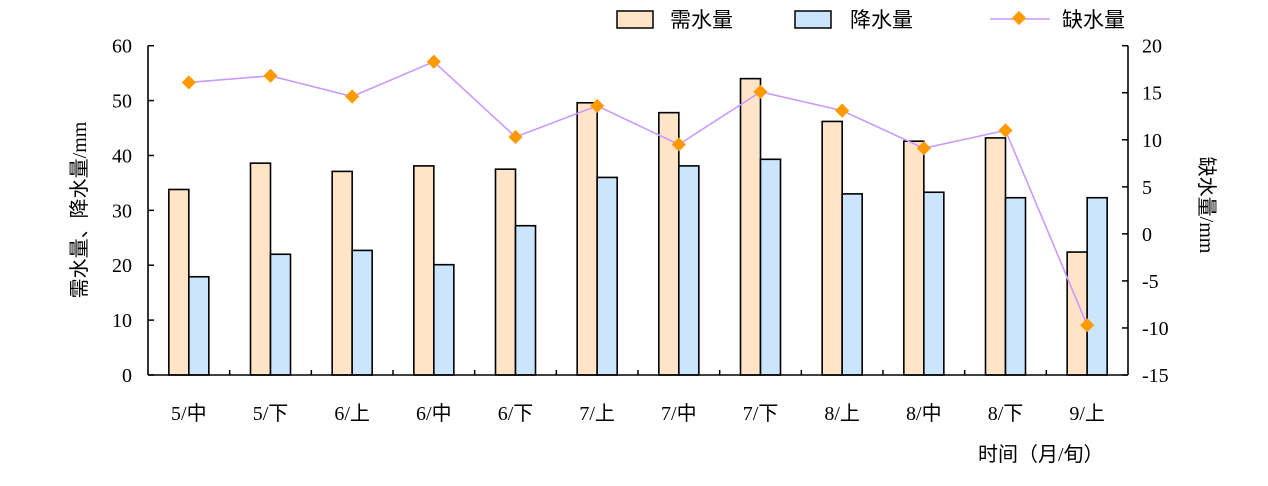  I want to click on legend-swatch-demand, so click(635, 19).